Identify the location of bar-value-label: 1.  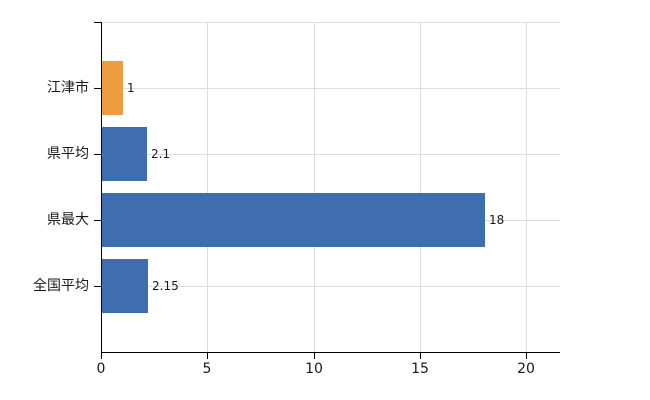
(131, 88).